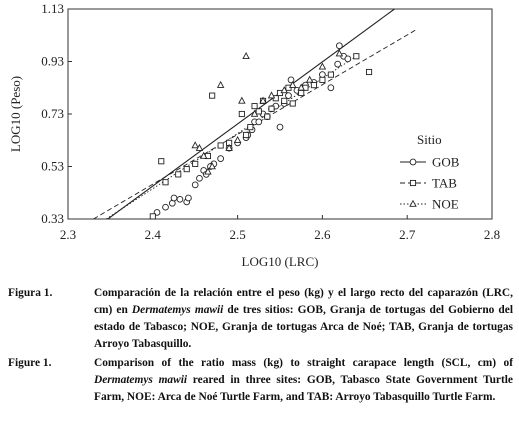  I want to click on x-tick-label: 2.5, so click(237, 234).